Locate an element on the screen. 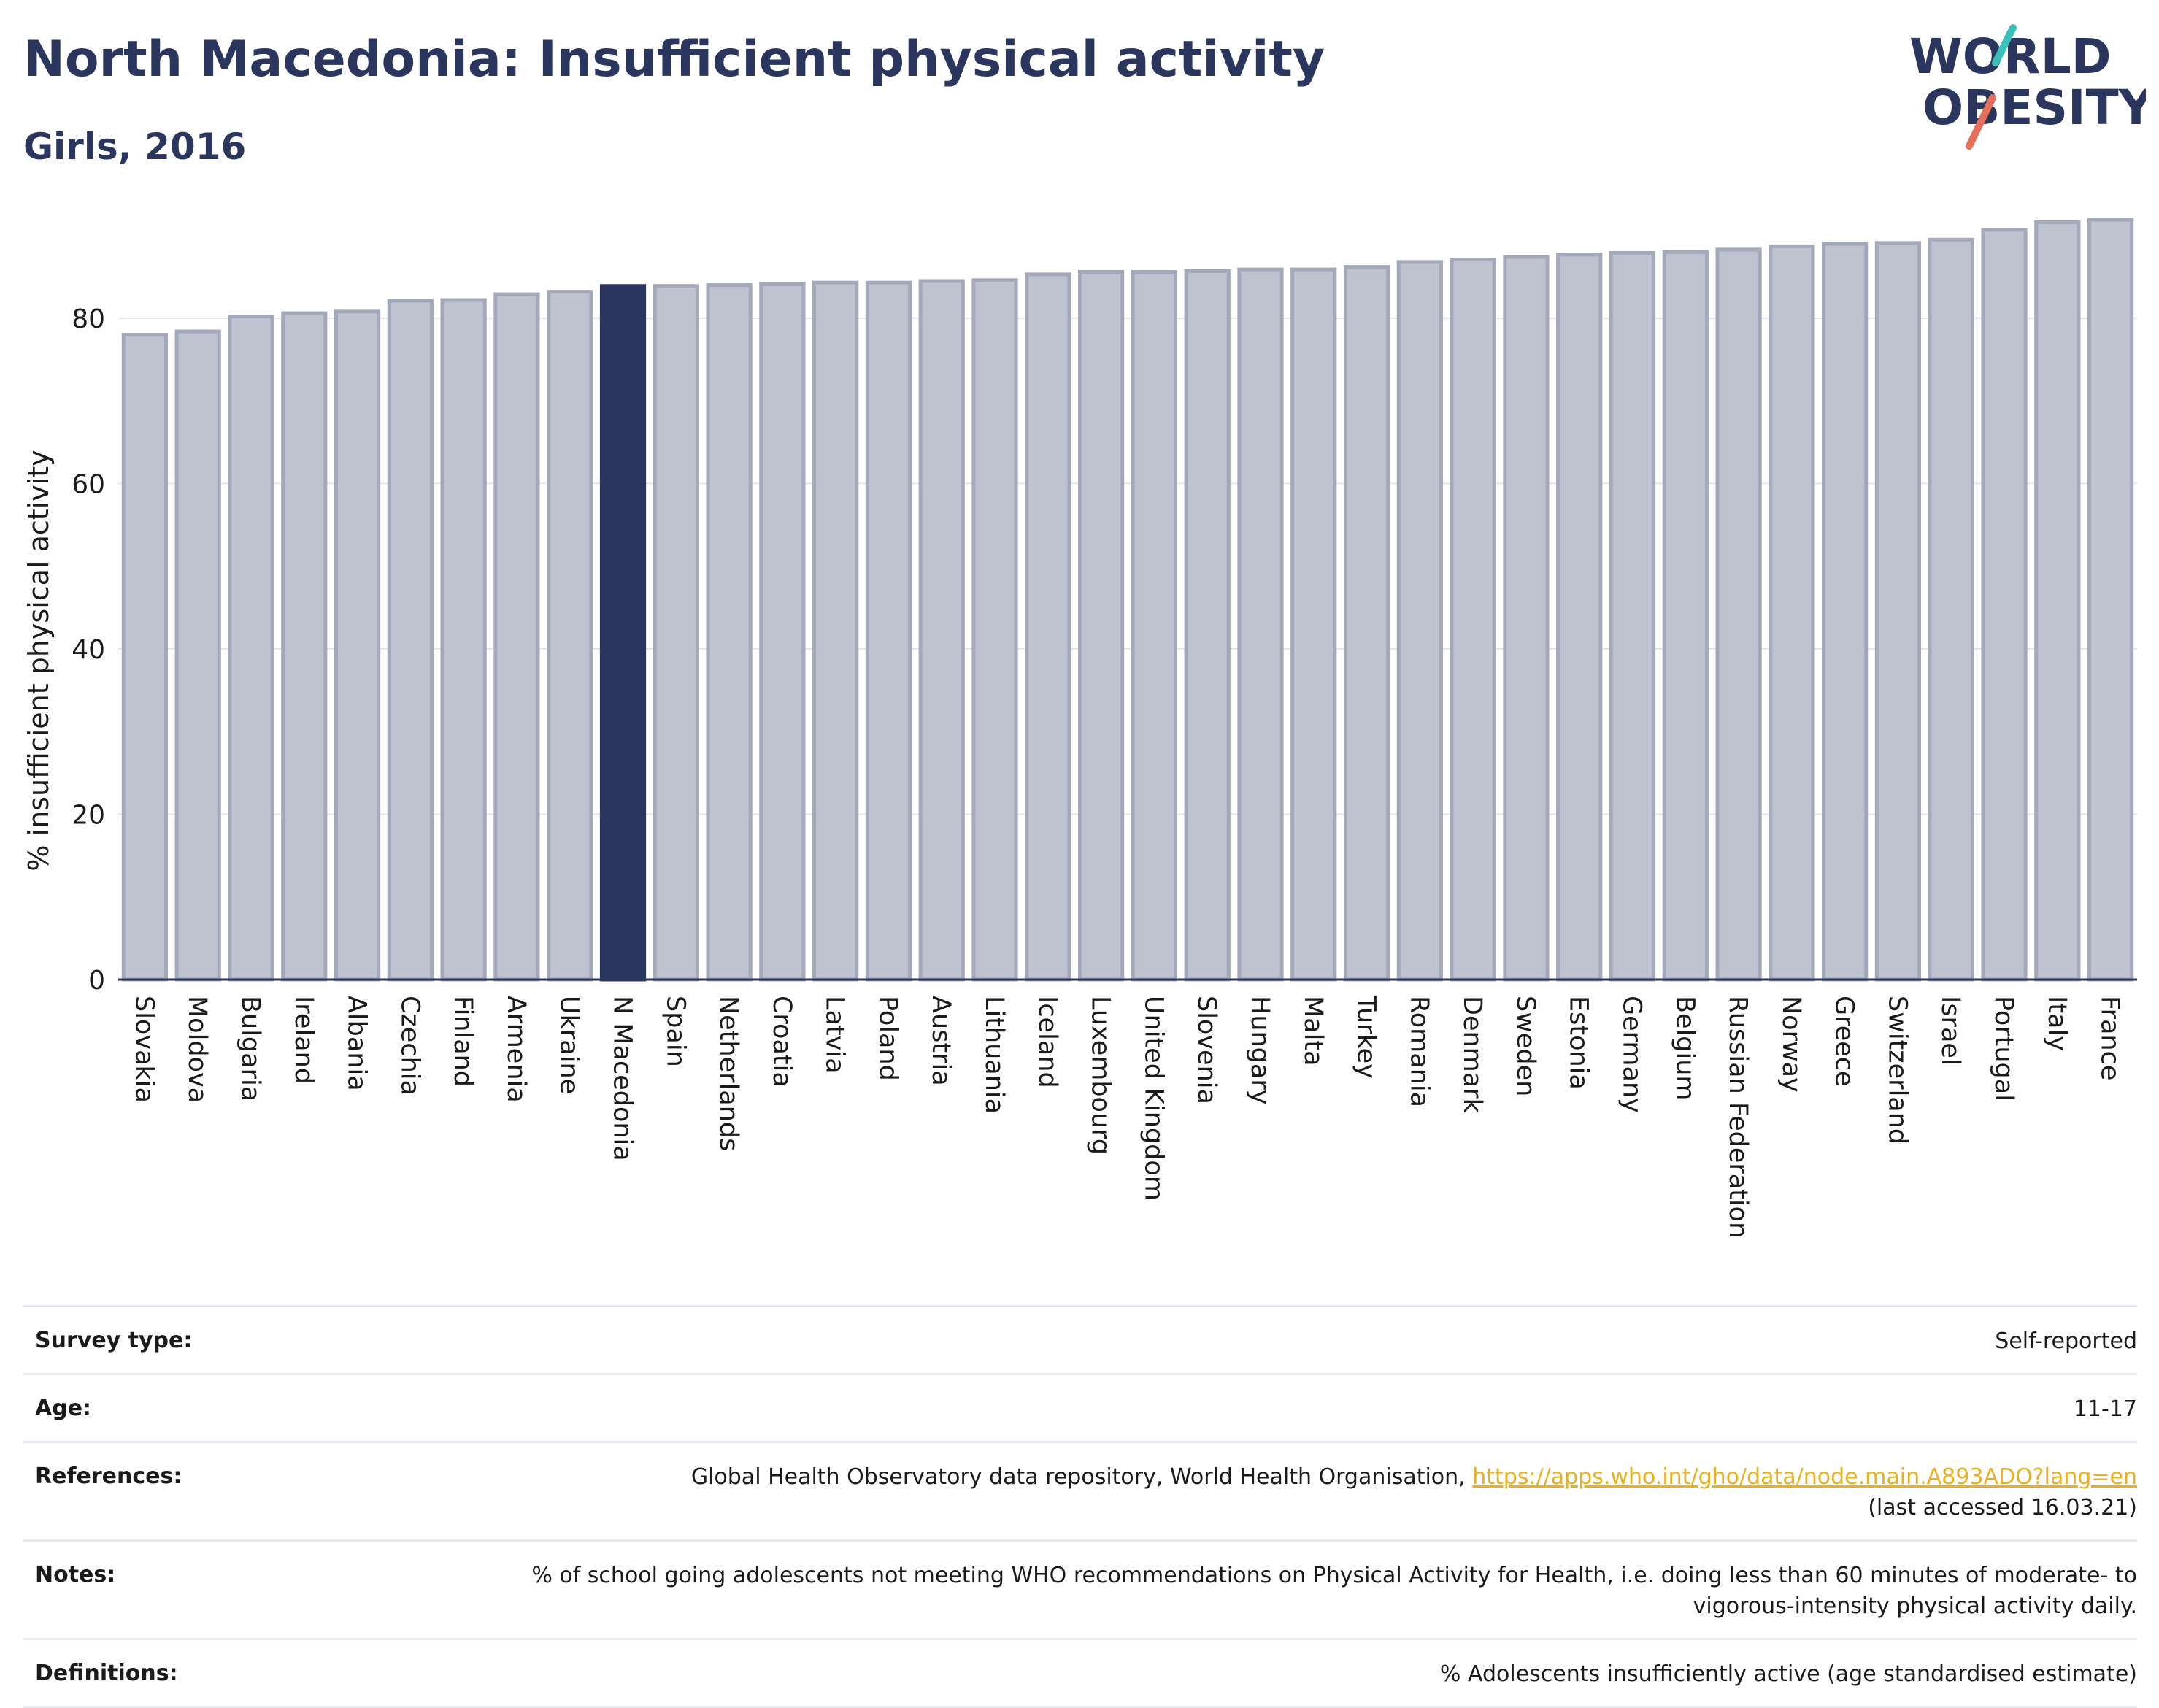  bar-italy is located at coordinates (2057, 601).